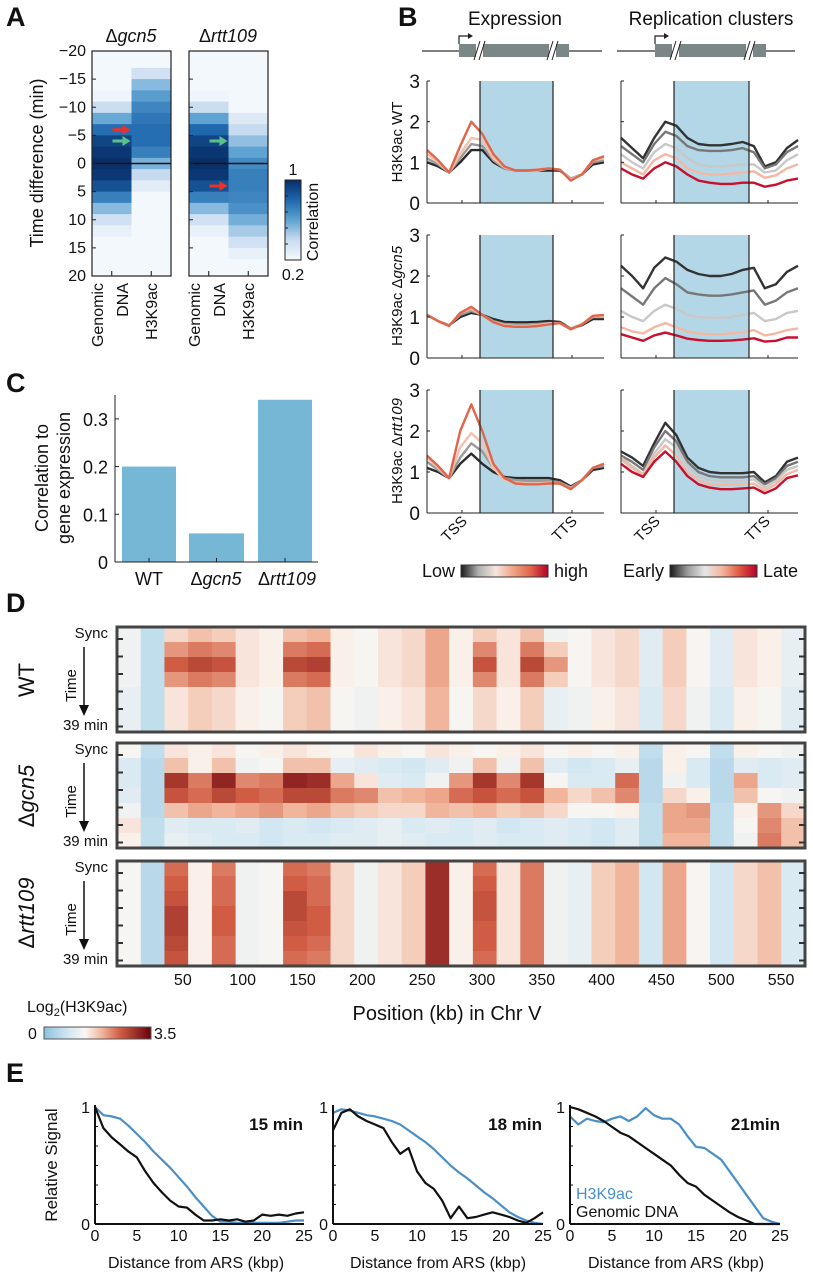  What do you see at coordinates (422, 980) in the screenshot?
I see `x-tick-label: 250` at bounding box center [422, 980].